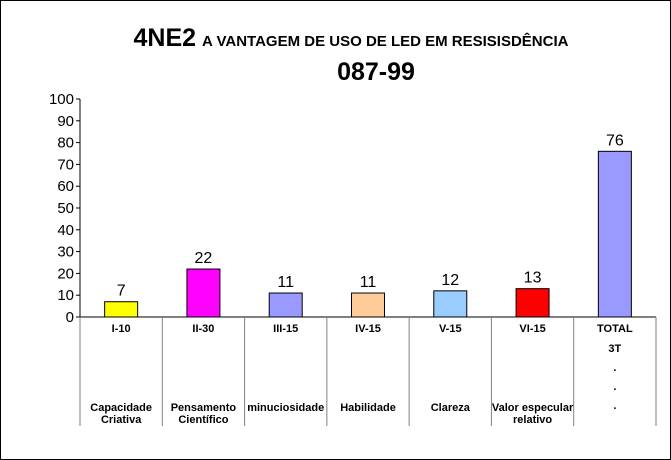 Image resolution: width=671 pixels, height=460 pixels. Describe the element at coordinates (203, 420) in the screenshot. I see `category-label: Científico` at that location.